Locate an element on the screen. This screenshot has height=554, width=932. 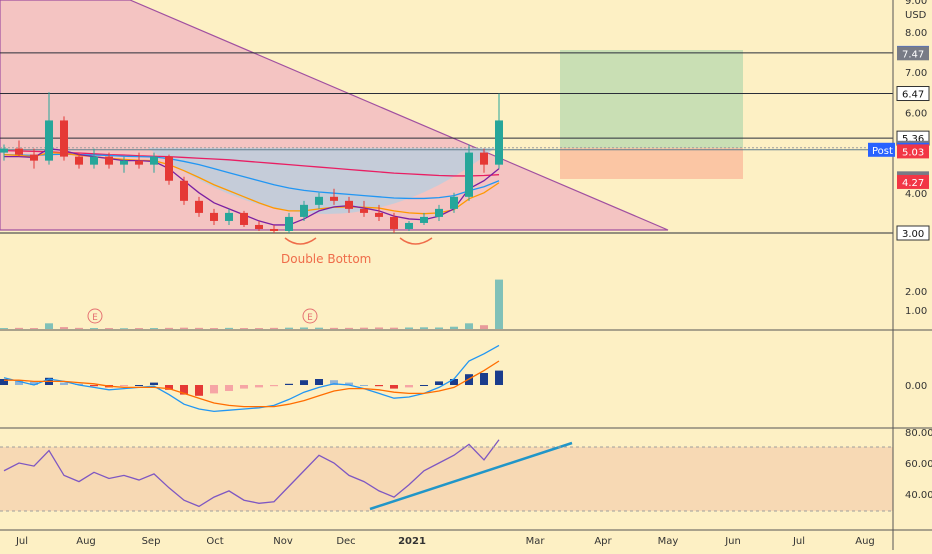
price-badge-label: 3.00 is located at coordinates (913, 234).